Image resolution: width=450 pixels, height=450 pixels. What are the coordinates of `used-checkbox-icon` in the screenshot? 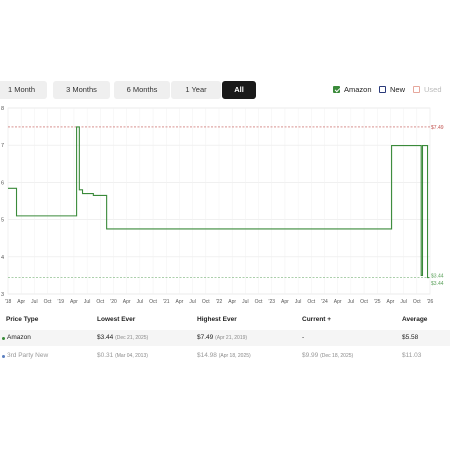 It's located at (416, 89).